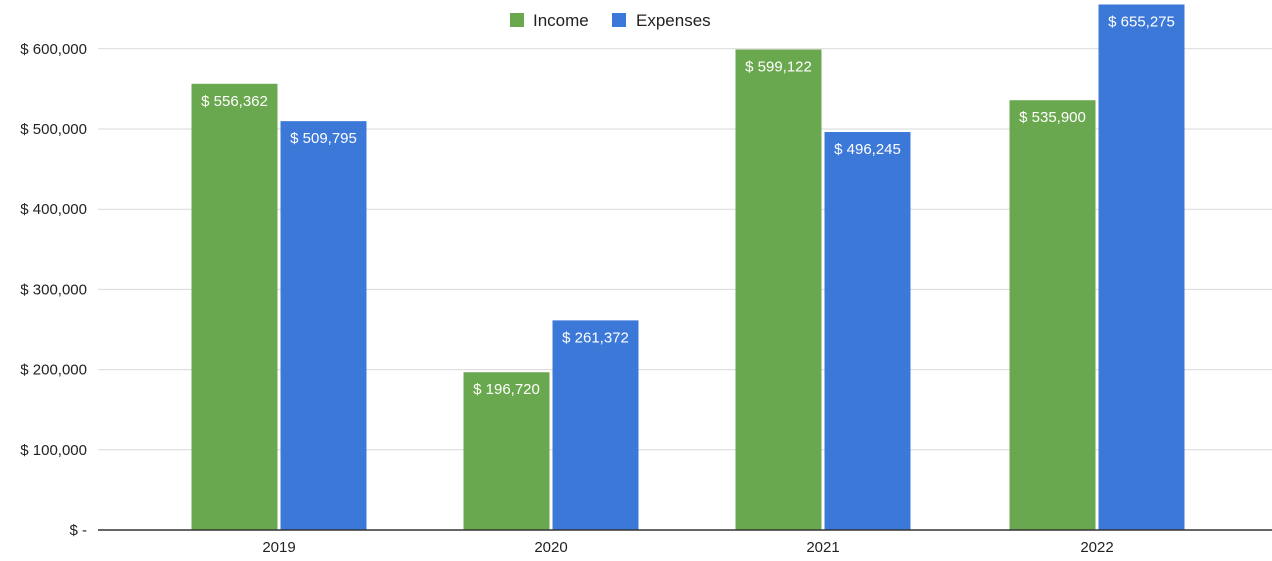  I want to click on y-tick-label: $ 100,000, so click(53, 450).